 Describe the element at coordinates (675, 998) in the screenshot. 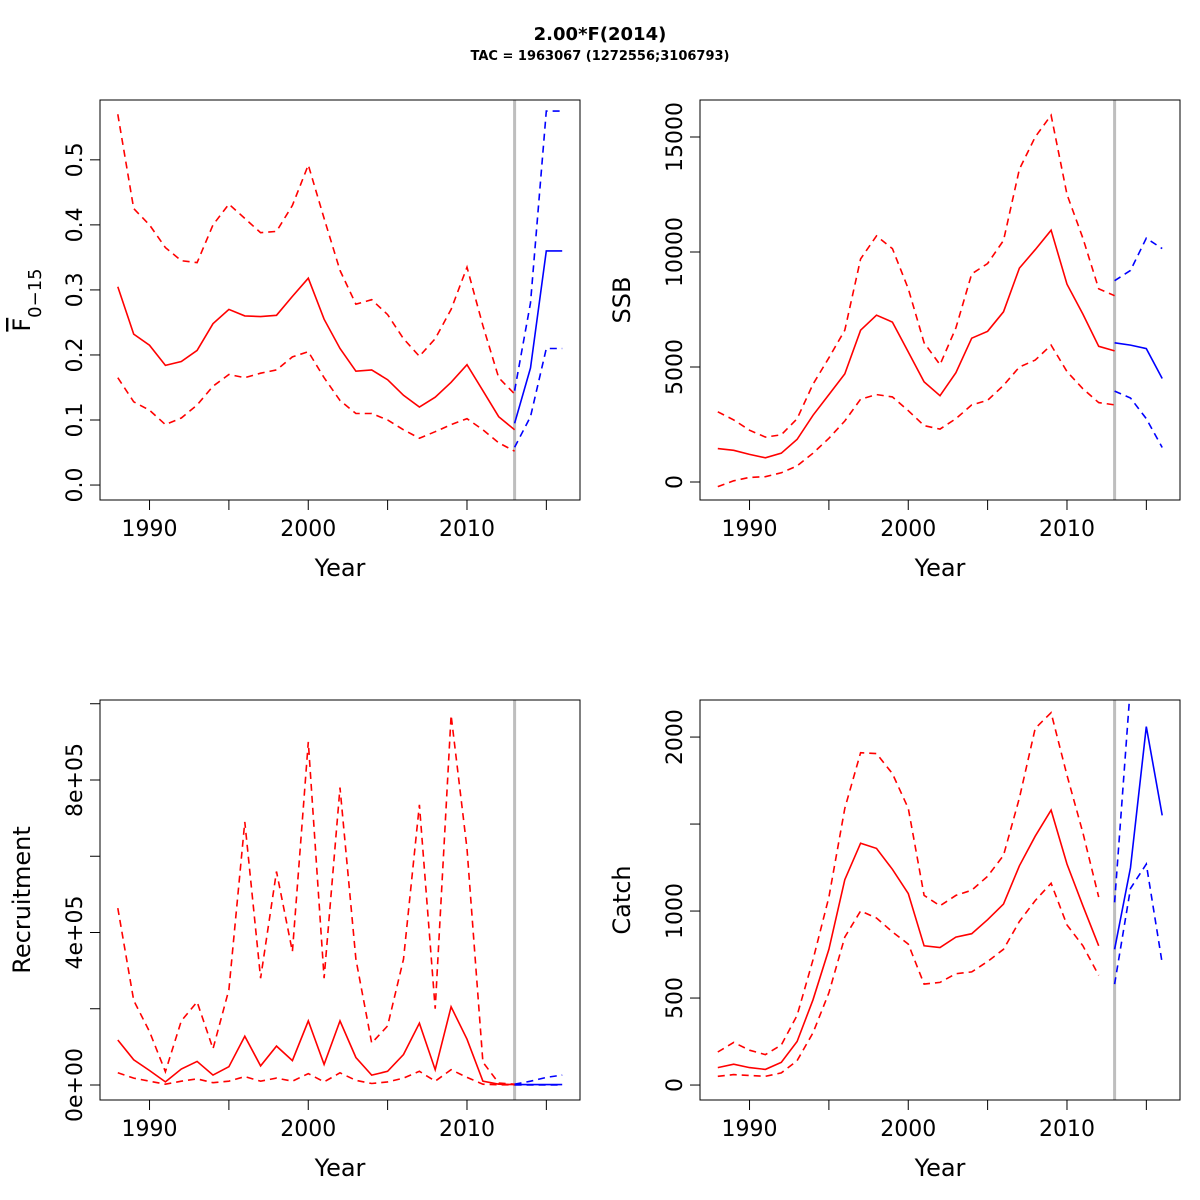

I see `y-tick-label: 500` at that location.